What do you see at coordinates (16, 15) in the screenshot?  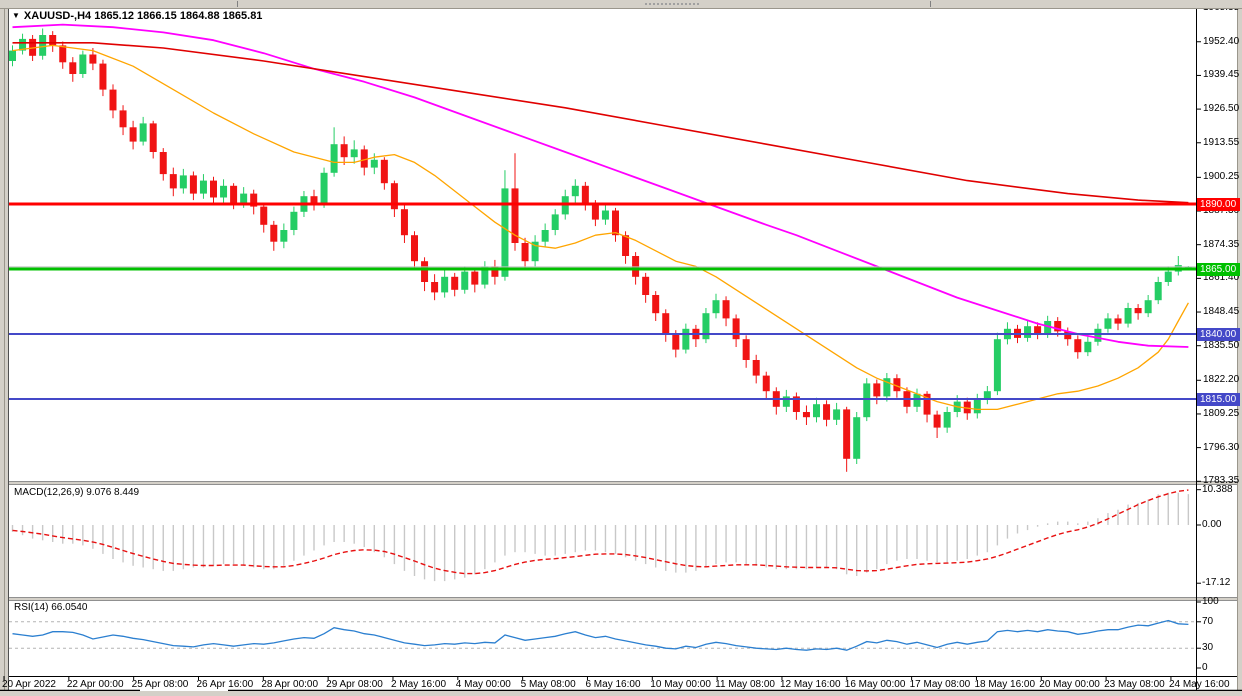 I see `dropdown-icon: ▼` at bounding box center [16, 15].